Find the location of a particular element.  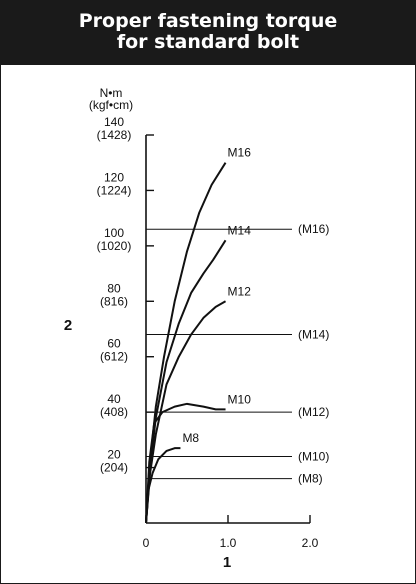

series-label: M14 is located at coordinates (240, 230).